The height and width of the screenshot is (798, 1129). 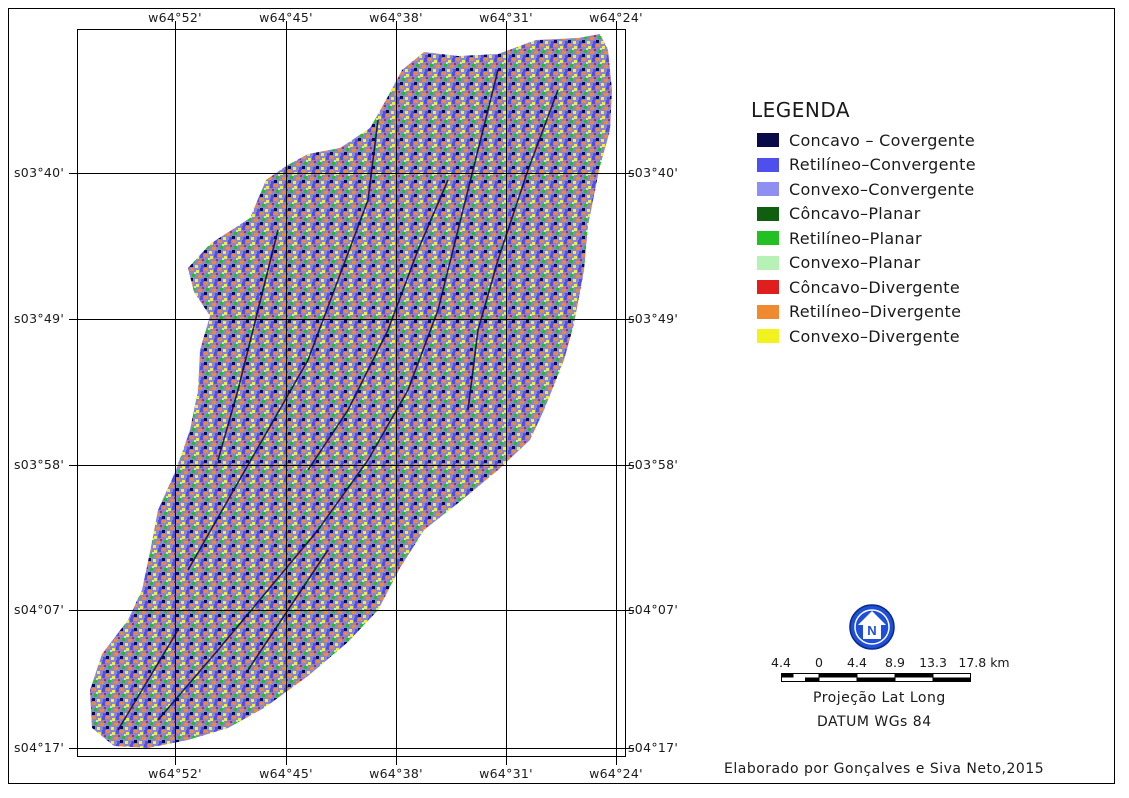 What do you see at coordinates (910, 663) in the screenshot?
I see `scale-labels: 4.4 0 4.4 8.9 13.3 17.8 km` at bounding box center [910, 663].